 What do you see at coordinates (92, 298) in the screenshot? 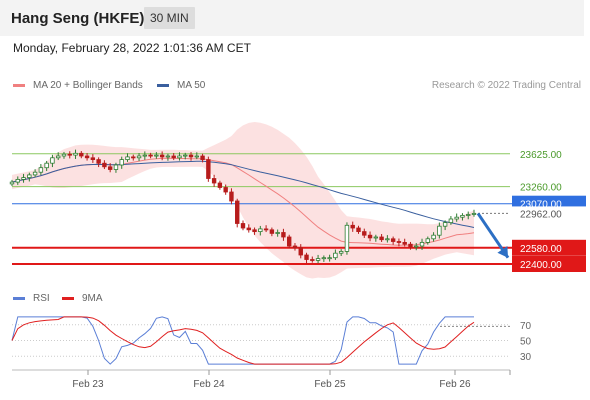
I see `legend-9ma-label: 9MA` at bounding box center [92, 298].